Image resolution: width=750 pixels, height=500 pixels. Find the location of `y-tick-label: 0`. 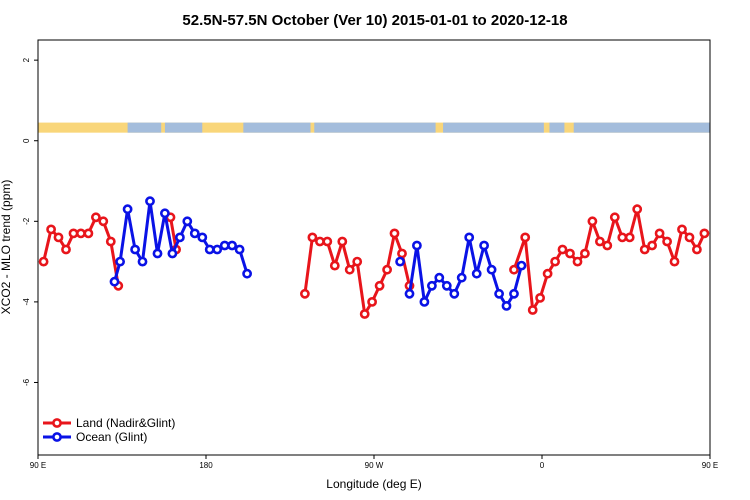

y-tick-label: 0 is located at coordinates (26, 140).